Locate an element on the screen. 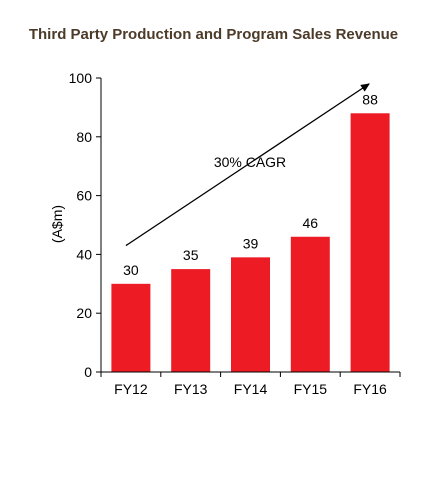 Image resolution: width=427 pixels, height=504 pixels. bar-fy13 is located at coordinates (191, 320).